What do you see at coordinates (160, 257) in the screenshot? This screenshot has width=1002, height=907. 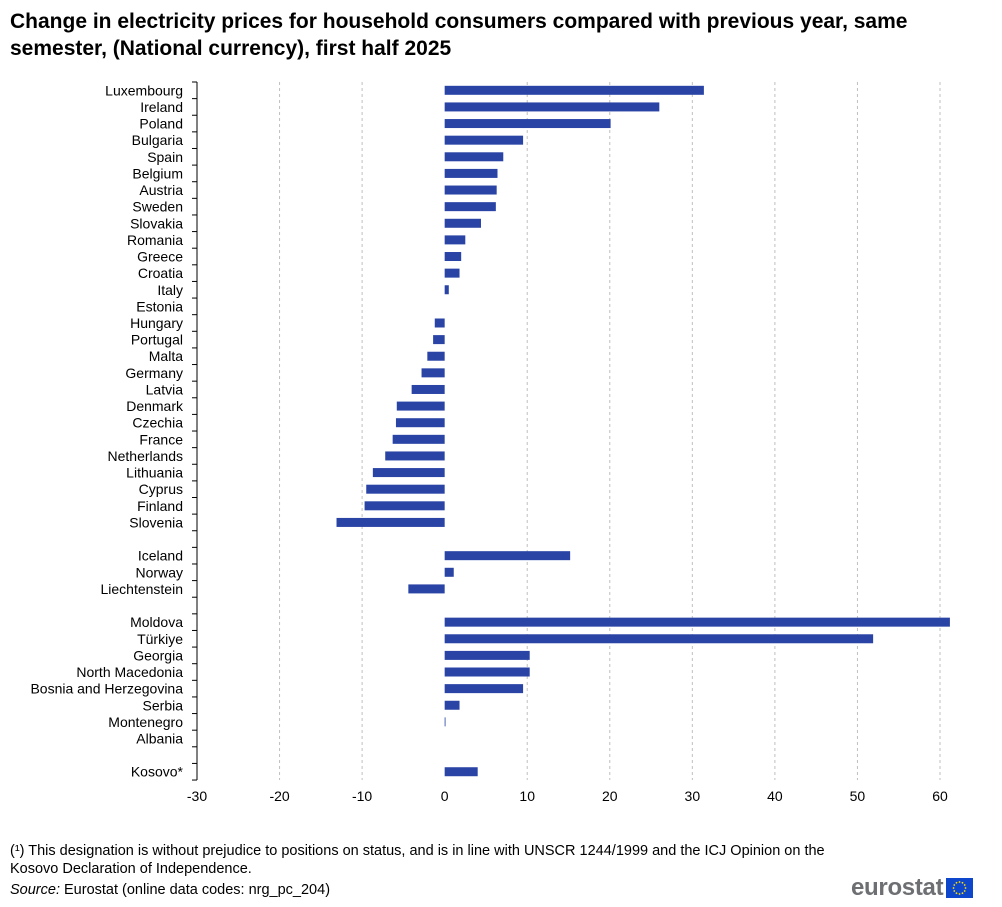 I see `category-label: Greece` at bounding box center [160, 257].